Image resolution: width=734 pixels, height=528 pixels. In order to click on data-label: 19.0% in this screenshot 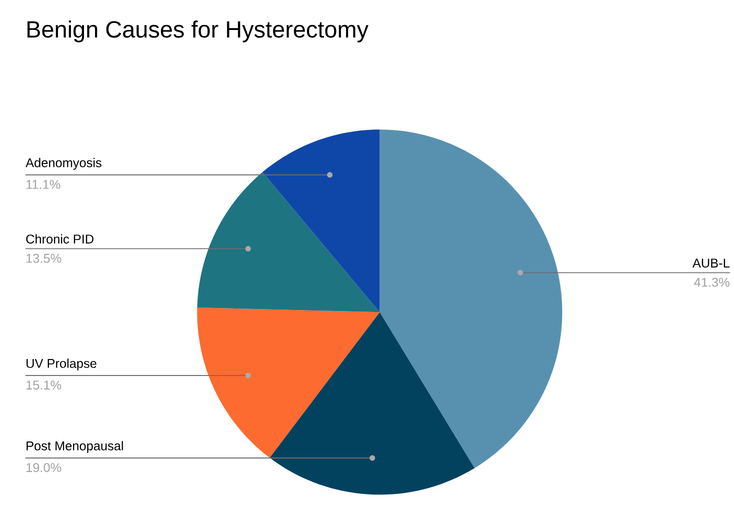, I will do `click(44, 467)`.